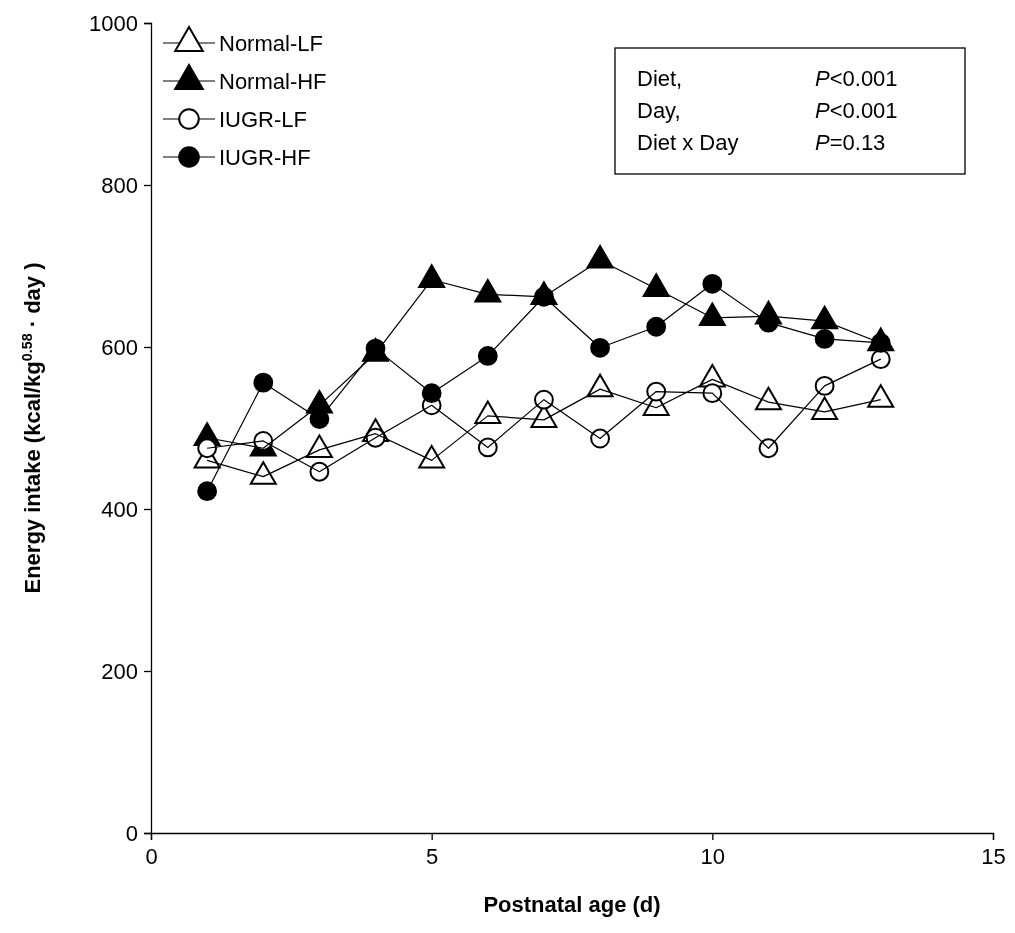 The width and height of the screenshot is (1015, 933). I want to click on x-tick-label: 10, so click(713, 856).